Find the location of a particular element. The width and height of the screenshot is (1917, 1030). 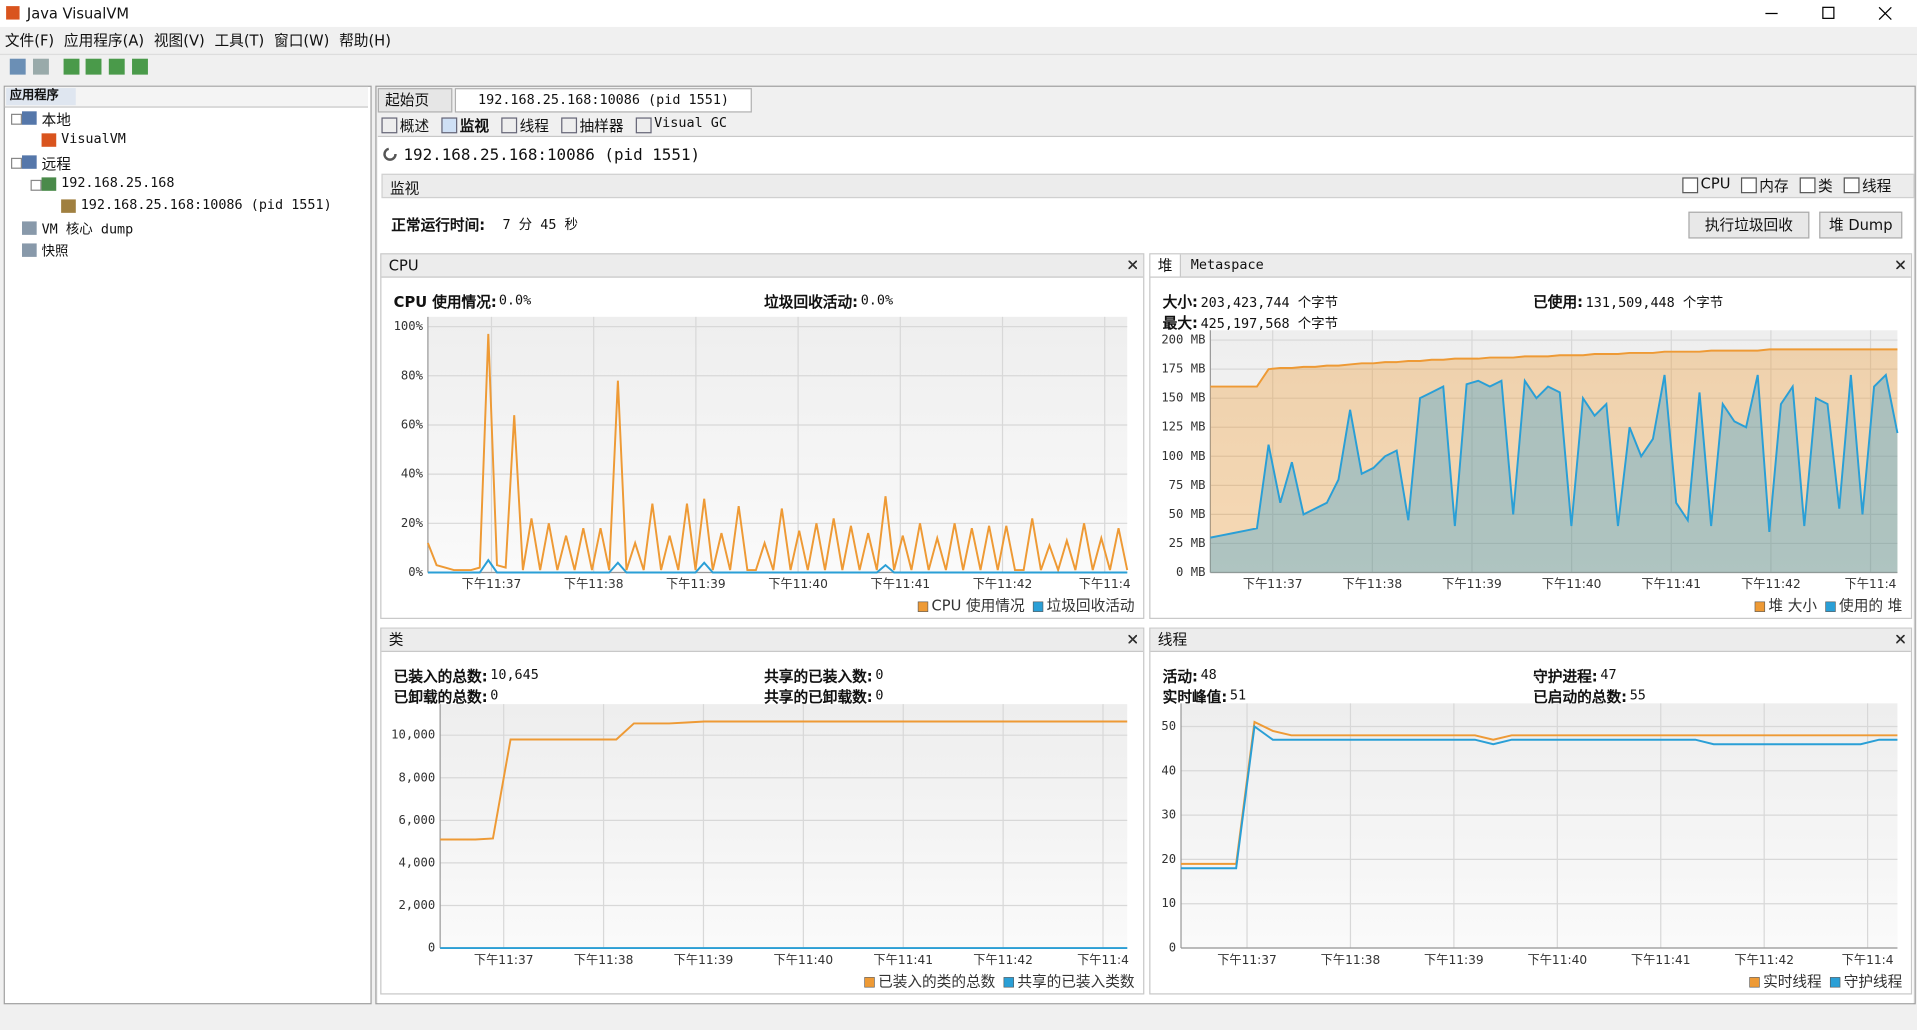

stat-value: 48 is located at coordinates (1208, 674).